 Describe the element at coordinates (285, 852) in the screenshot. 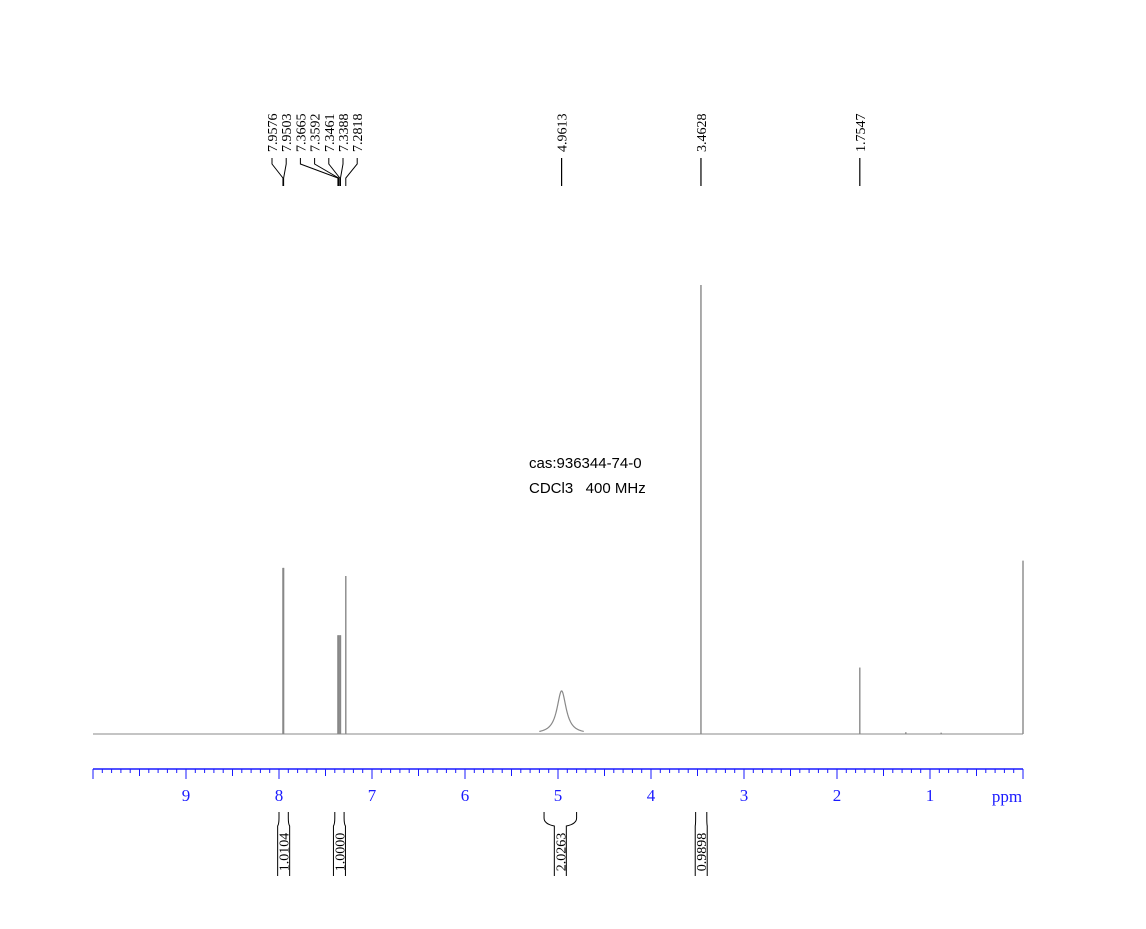

I see `integral-value: 1.0104` at that location.